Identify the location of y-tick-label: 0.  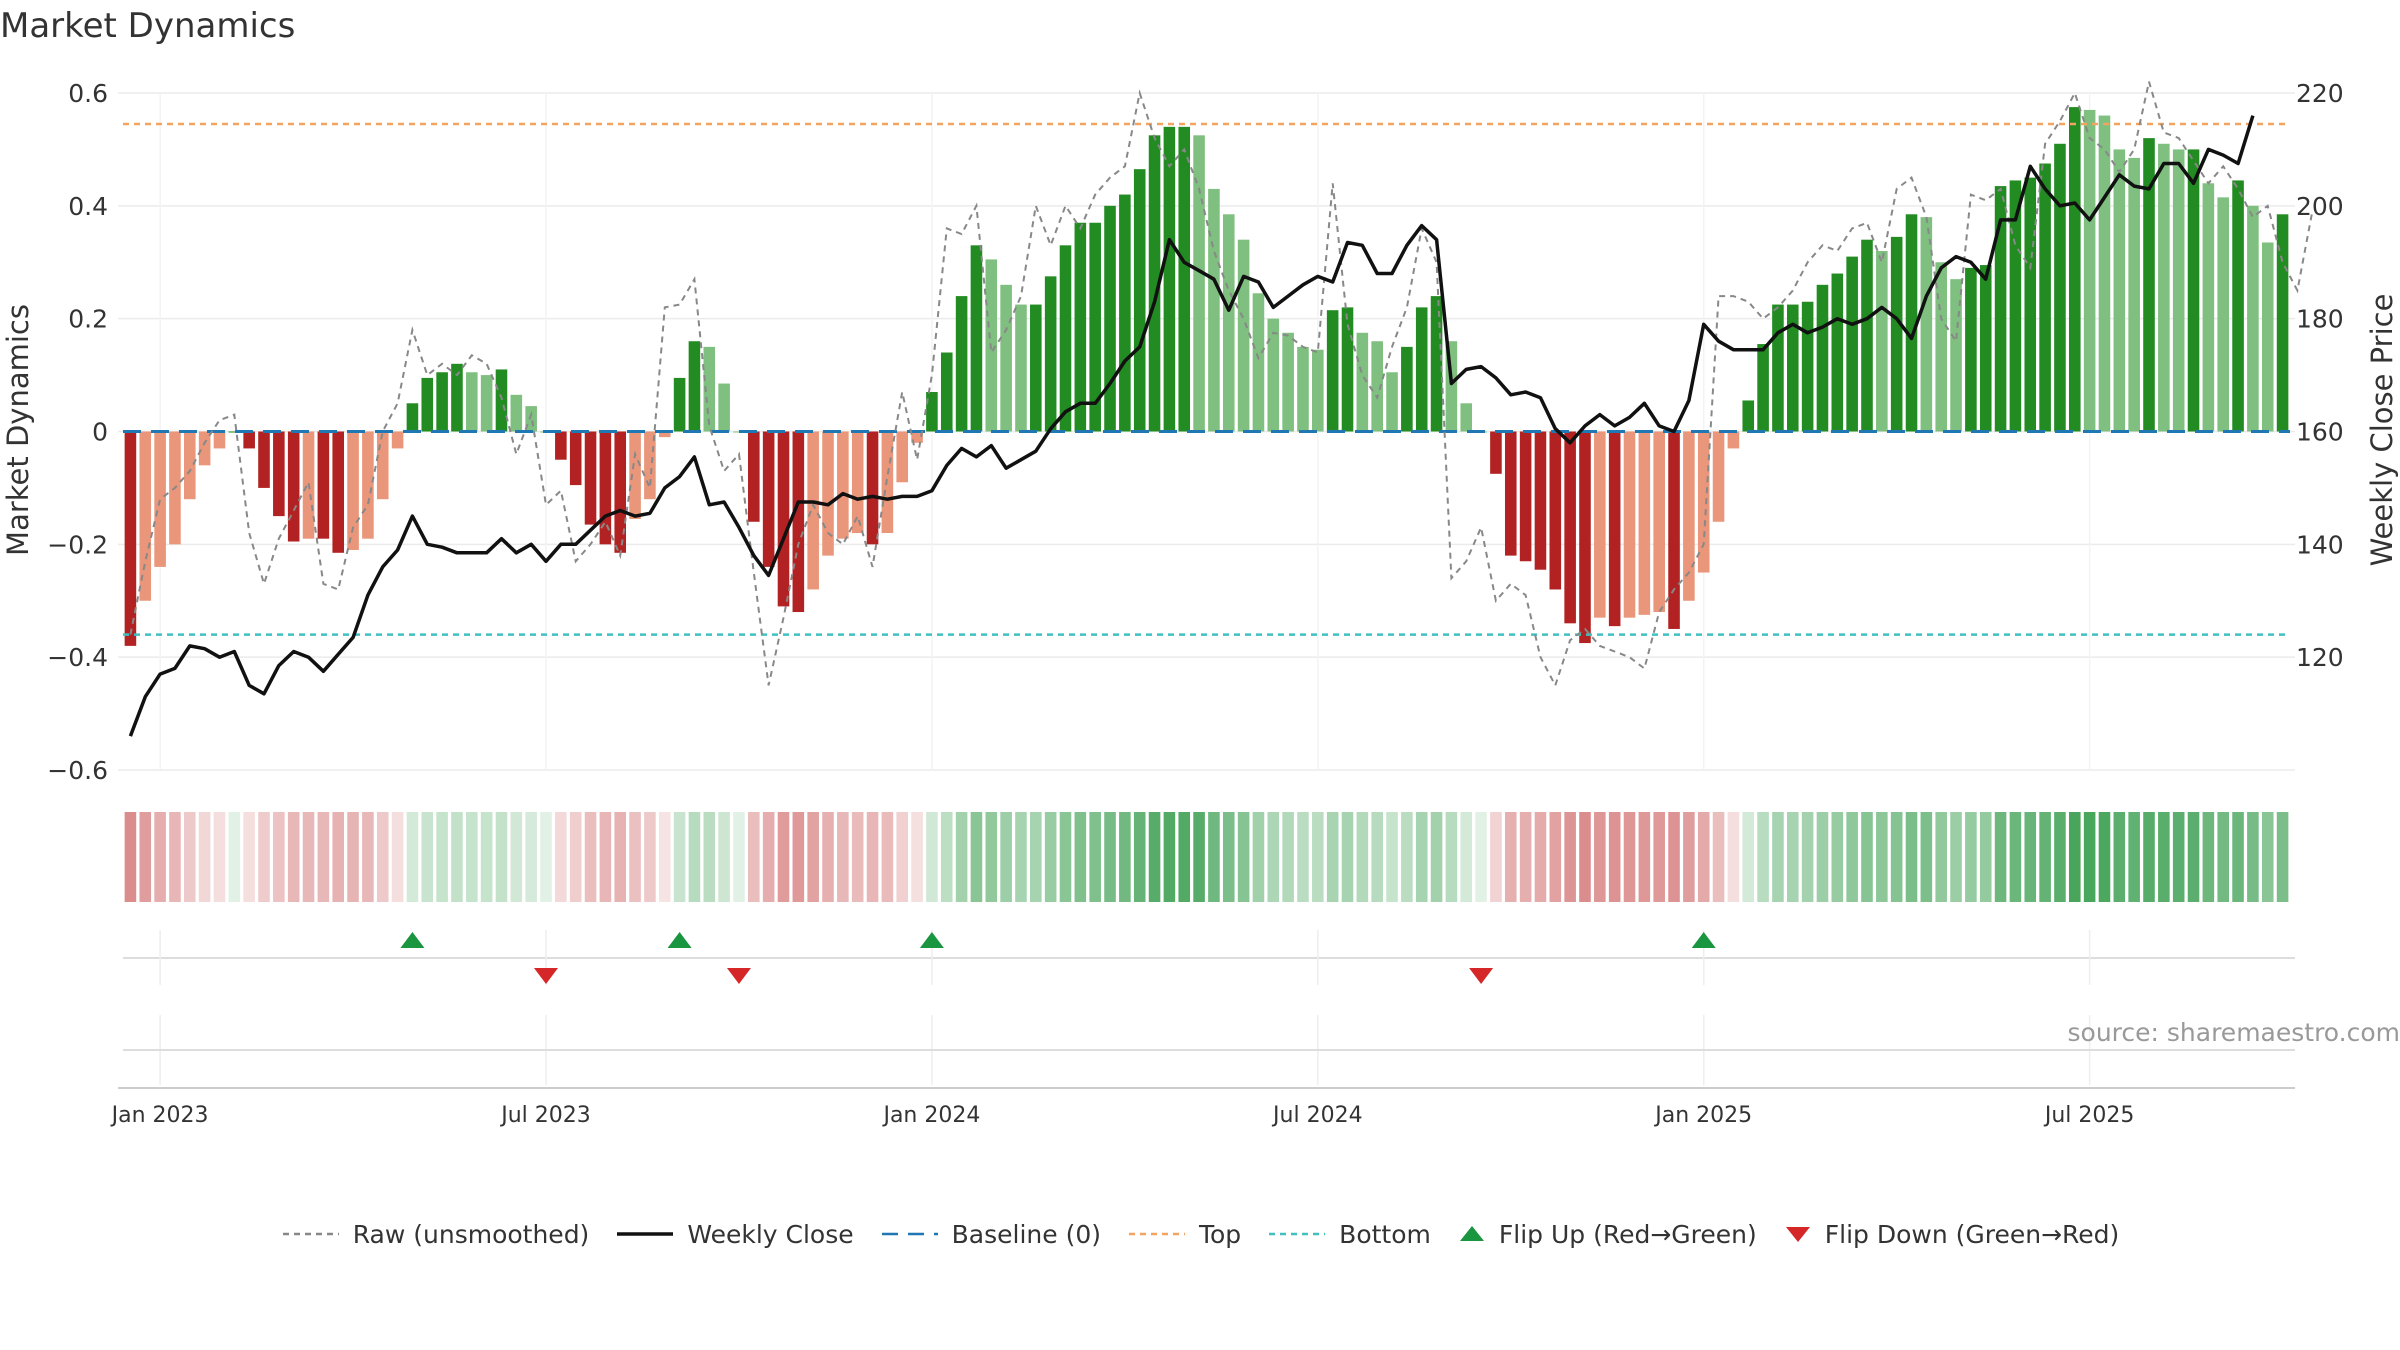
(100, 432).